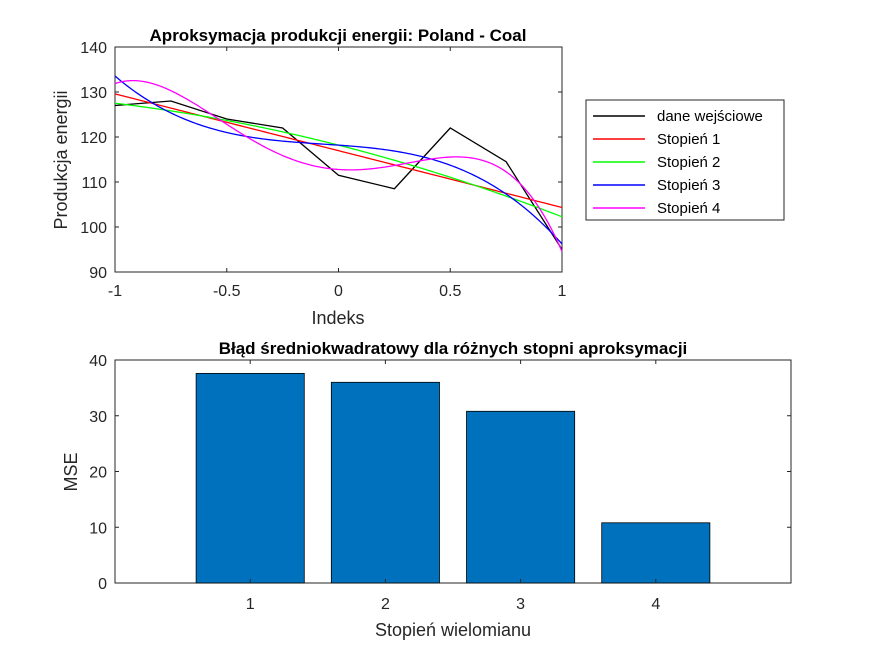  What do you see at coordinates (250, 604) in the screenshot?
I see `bottom-x-tick-label: 1` at bounding box center [250, 604].